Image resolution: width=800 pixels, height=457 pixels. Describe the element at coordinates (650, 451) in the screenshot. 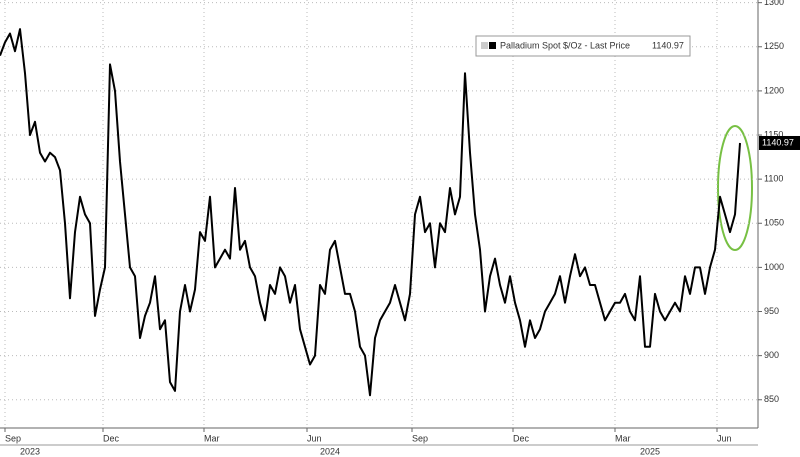

I see `year-label: 2025` at that location.